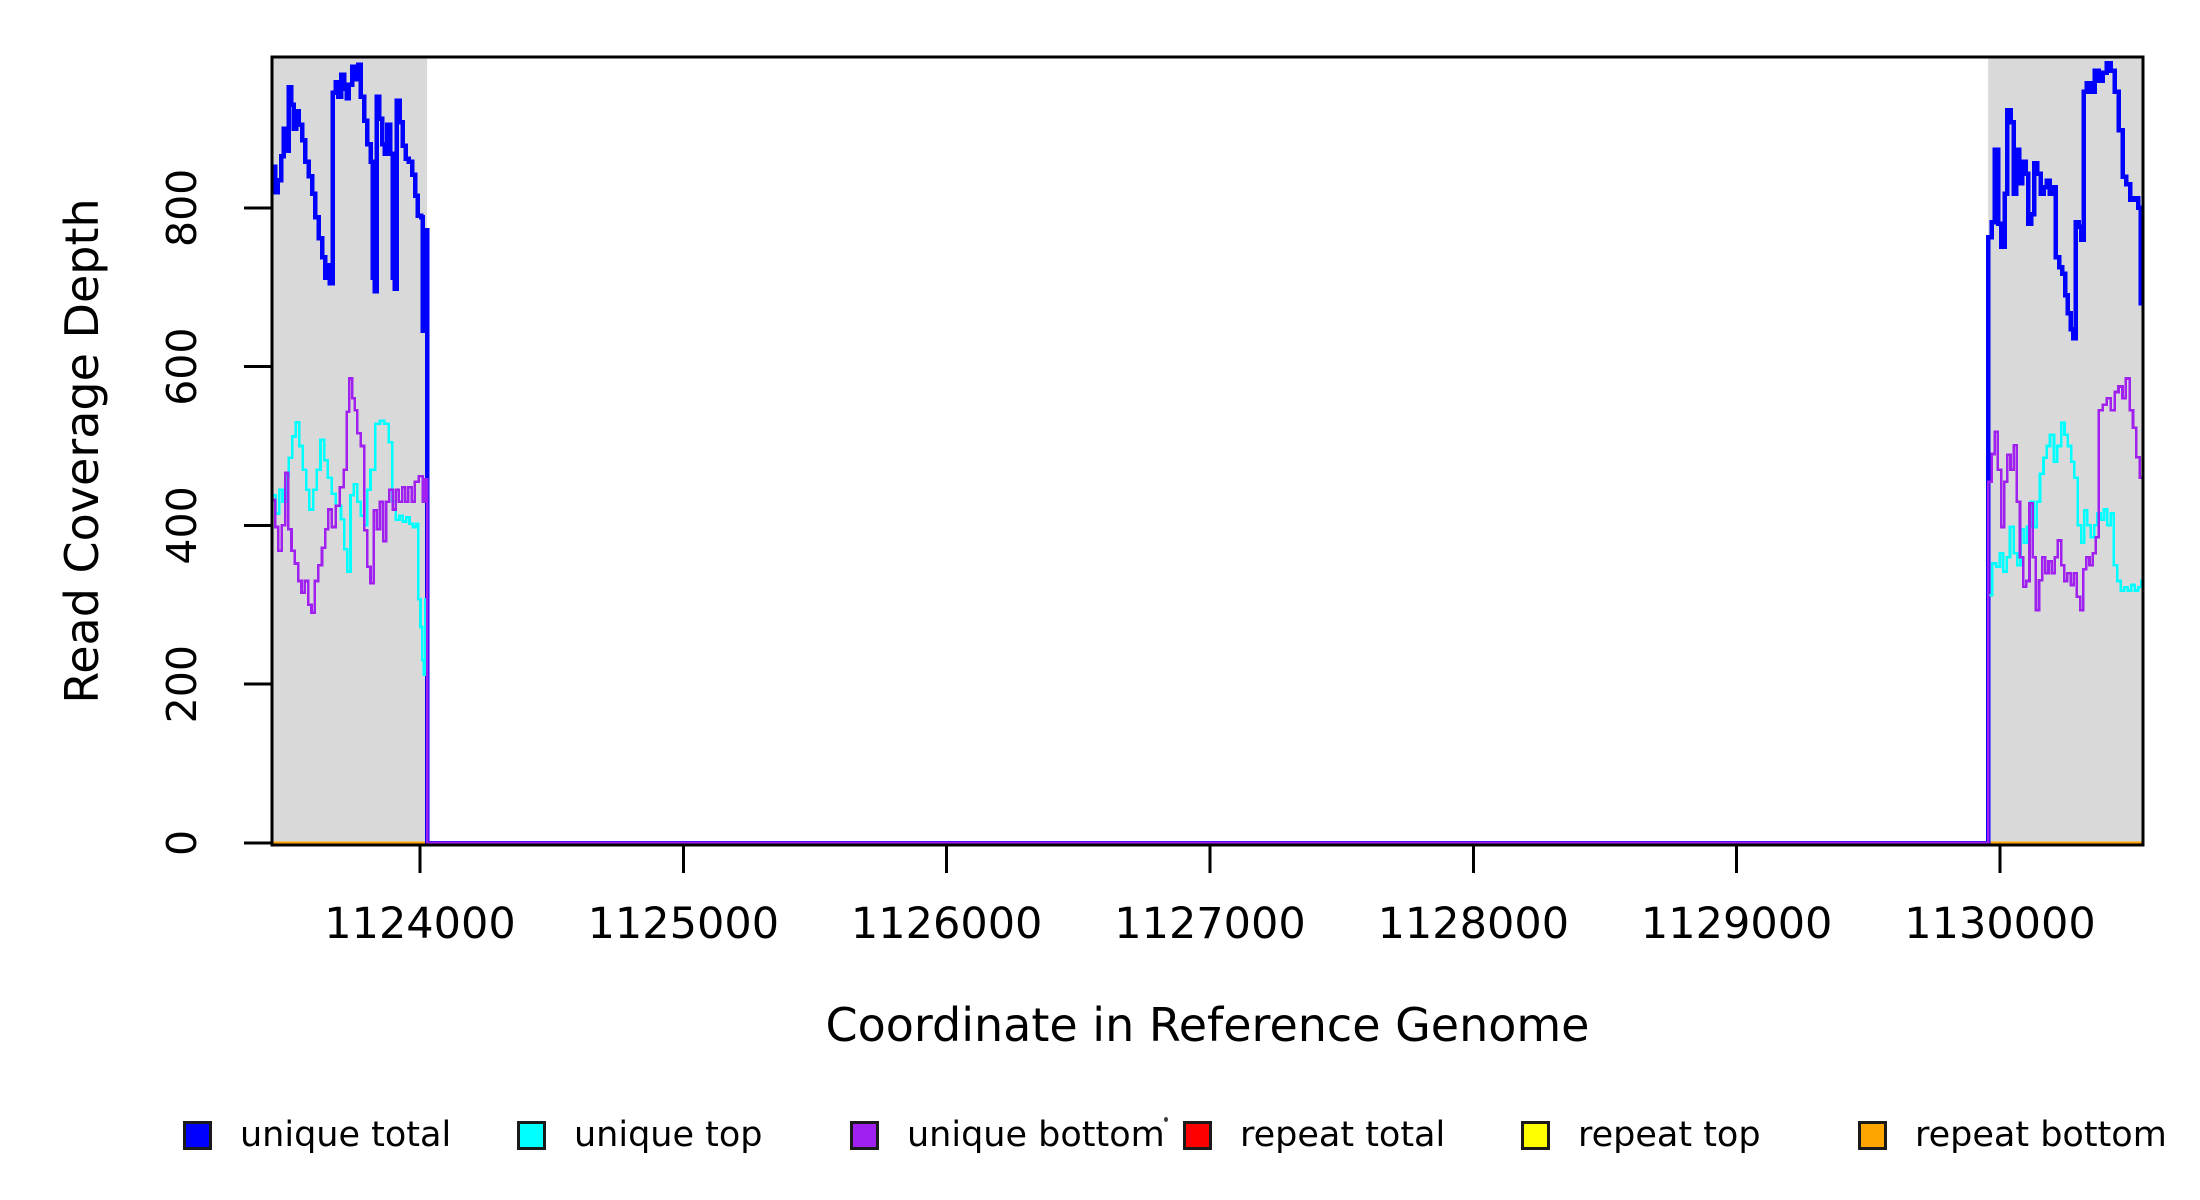 Image resolution: width=2200 pixels, height=1200 pixels. I want to click on legend-swatch-repeat-total, so click(1197, 1135).